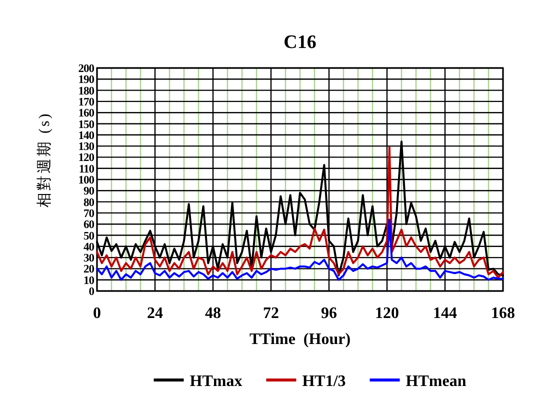  I want to click on y-tick-label: 20, so click(89, 270).